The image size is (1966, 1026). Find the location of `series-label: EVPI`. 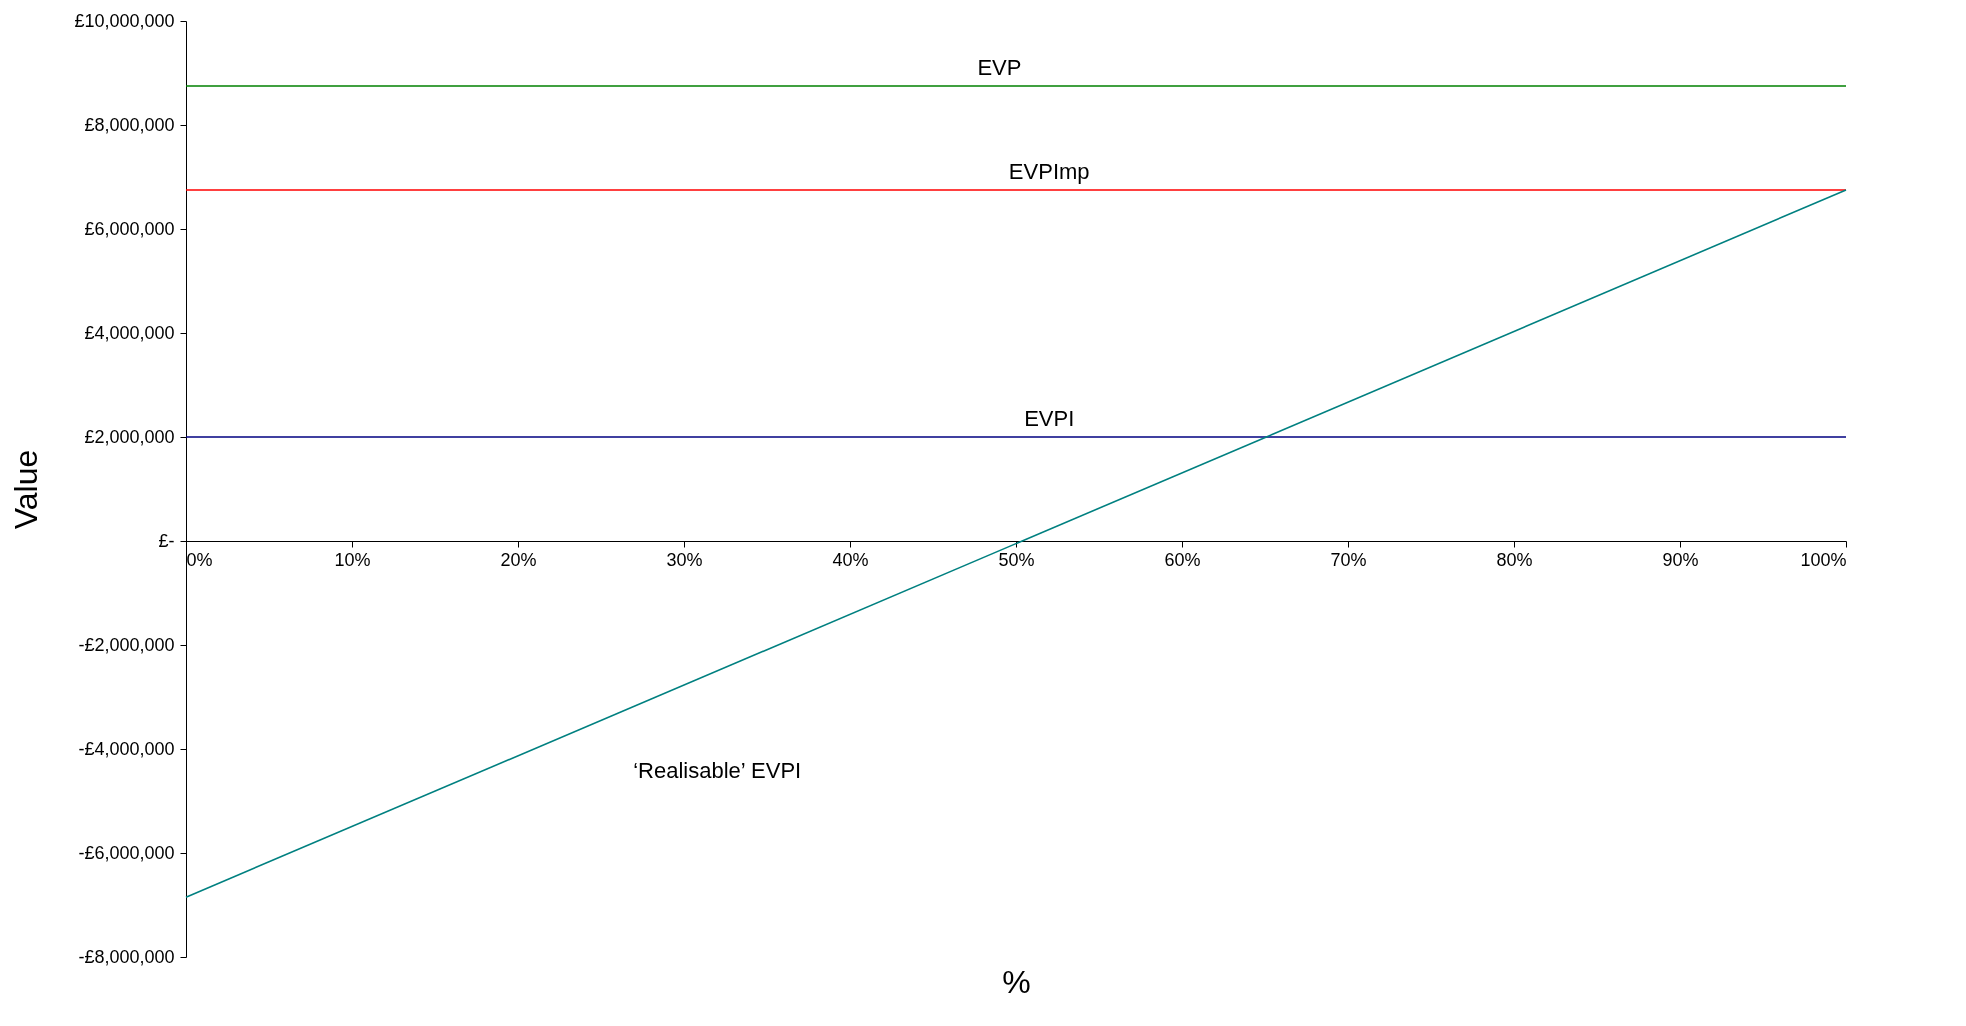

series-label: EVPI is located at coordinates (1049, 418).